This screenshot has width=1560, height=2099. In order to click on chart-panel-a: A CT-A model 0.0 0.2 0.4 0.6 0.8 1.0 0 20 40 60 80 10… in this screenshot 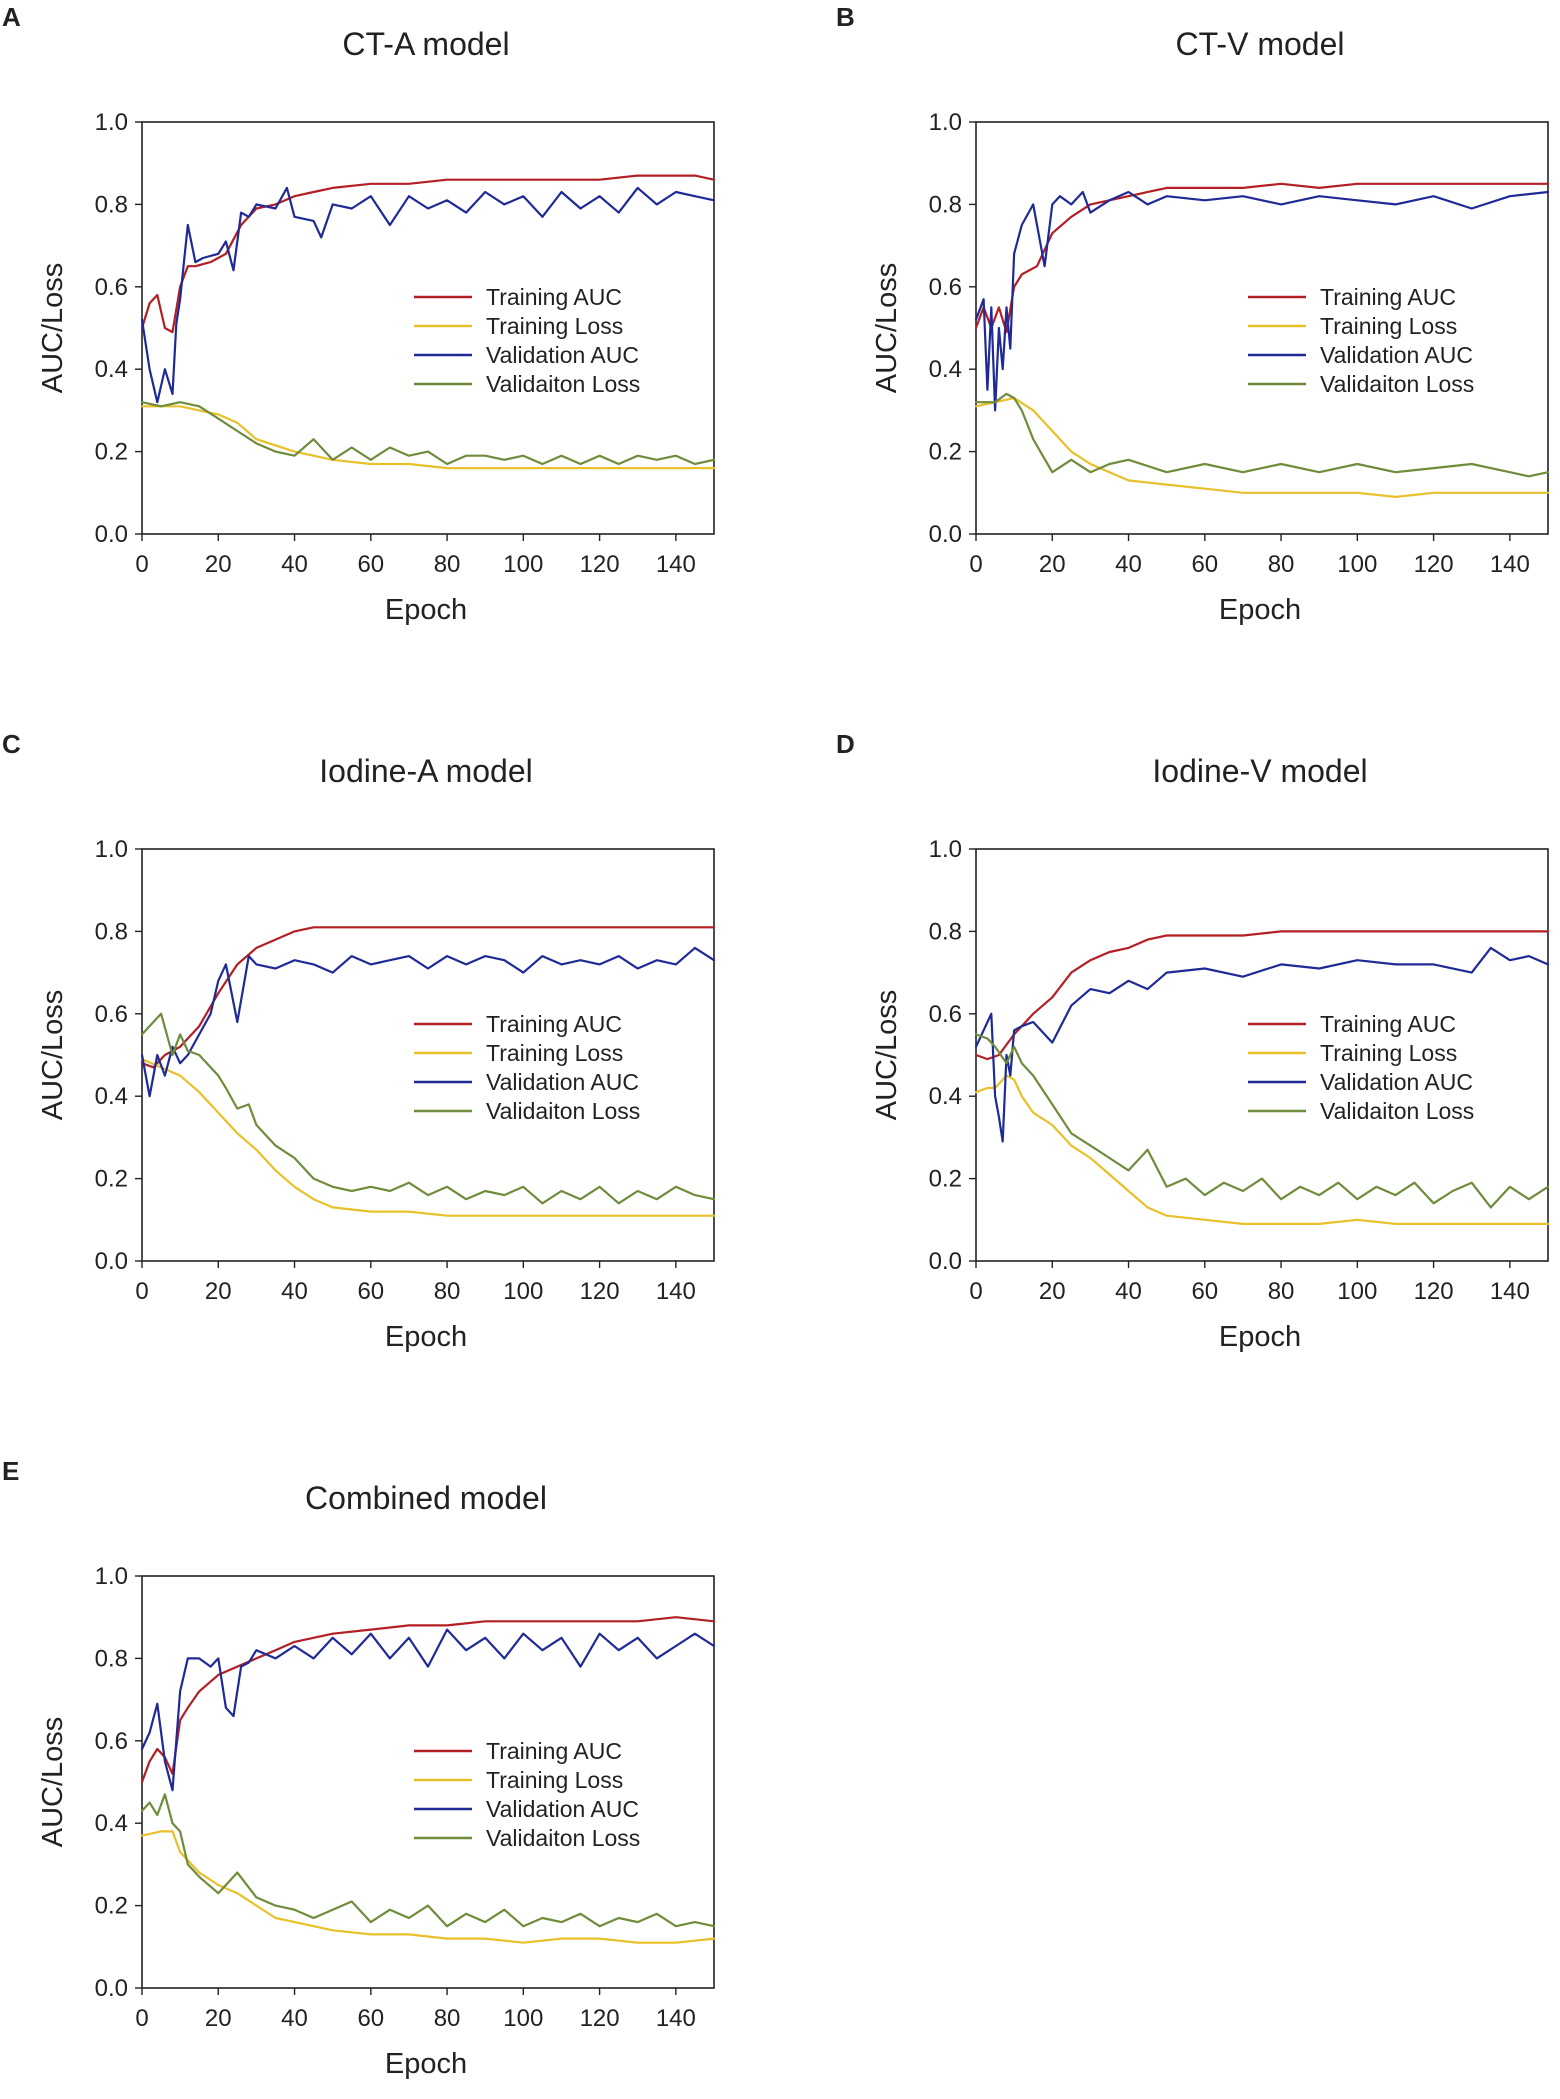, I will do `click(359, 314)`.